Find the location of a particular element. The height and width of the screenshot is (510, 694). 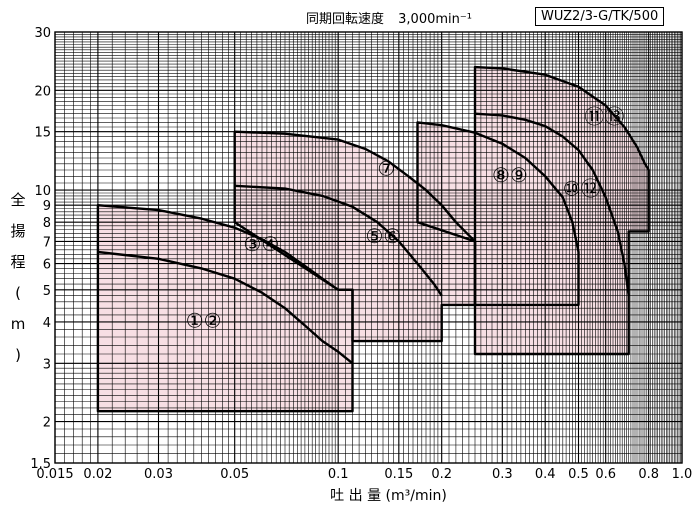

y-tick-label: 2 is located at coordinates (47, 423).